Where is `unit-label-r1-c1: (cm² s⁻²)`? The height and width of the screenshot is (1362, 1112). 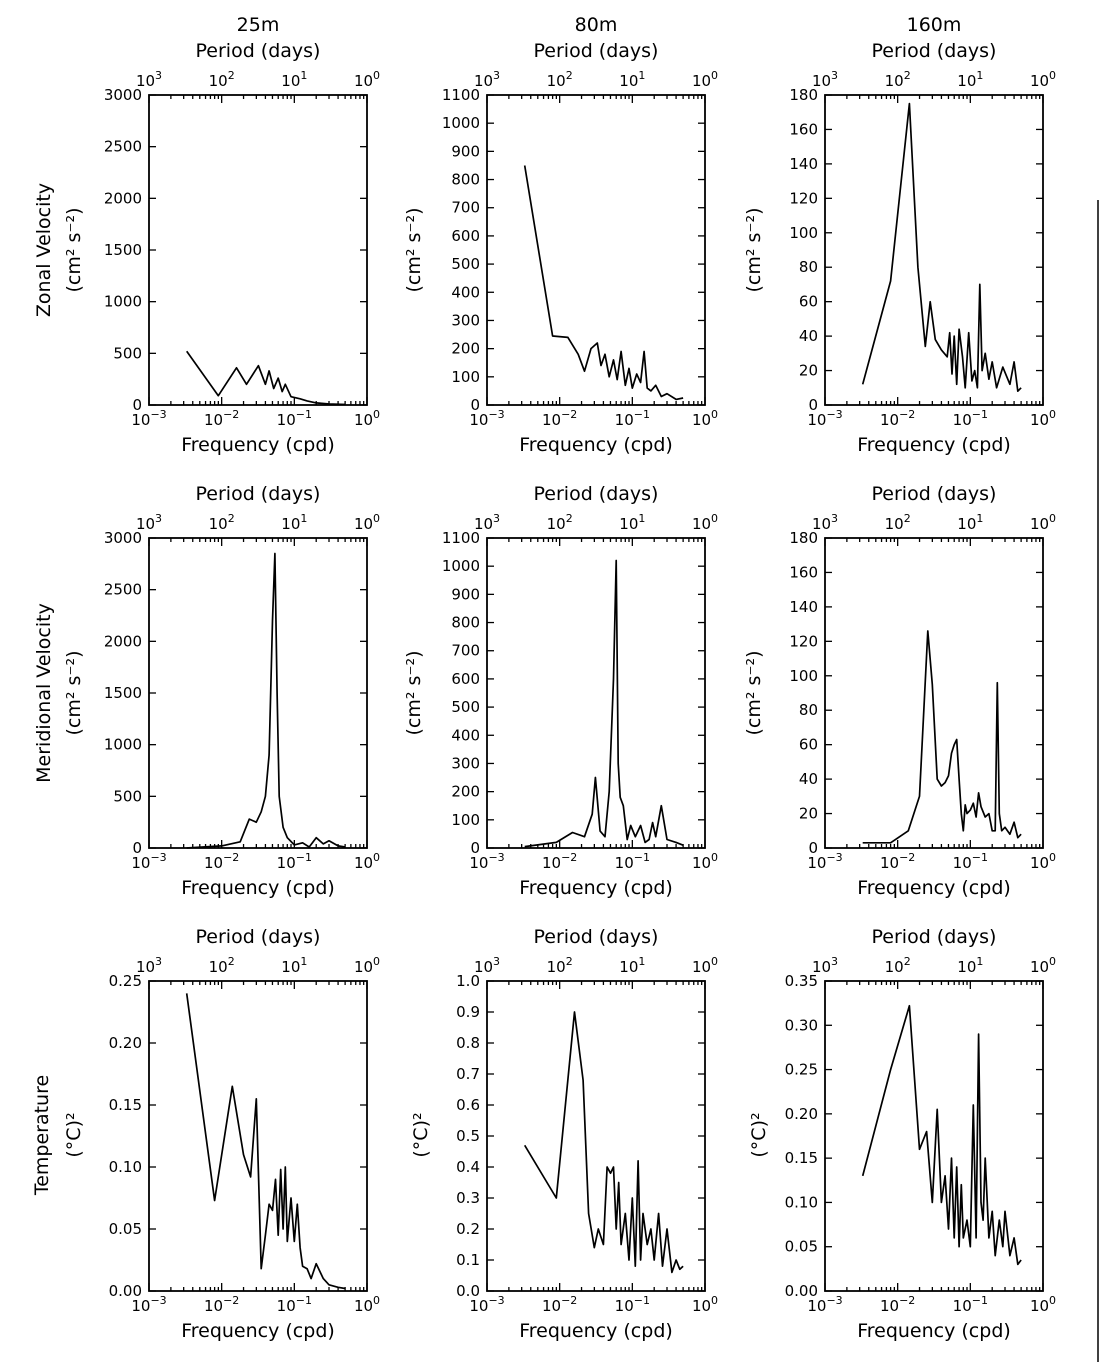 unit-label-r1-c1: (cm² s⁻²) is located at coordinates (414, 693).